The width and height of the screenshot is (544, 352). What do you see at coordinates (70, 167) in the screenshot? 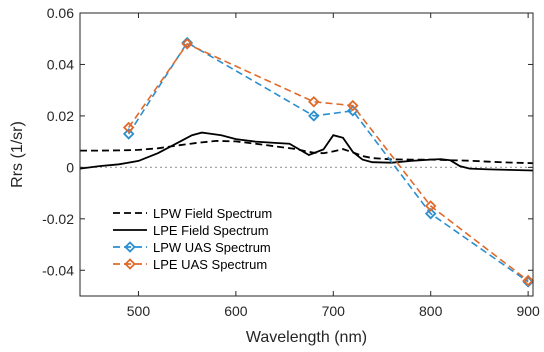
I see `y-tick-label: 0` at bounding box center [70, 167].